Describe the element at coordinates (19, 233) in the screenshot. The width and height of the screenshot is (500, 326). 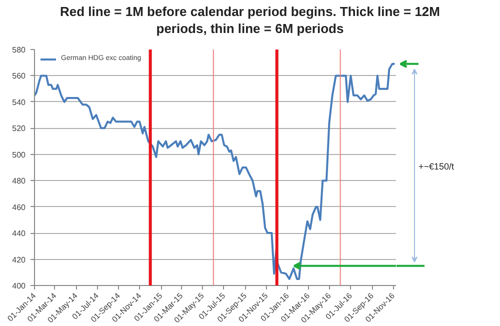
I see `y-tick-label: 440` at that location.